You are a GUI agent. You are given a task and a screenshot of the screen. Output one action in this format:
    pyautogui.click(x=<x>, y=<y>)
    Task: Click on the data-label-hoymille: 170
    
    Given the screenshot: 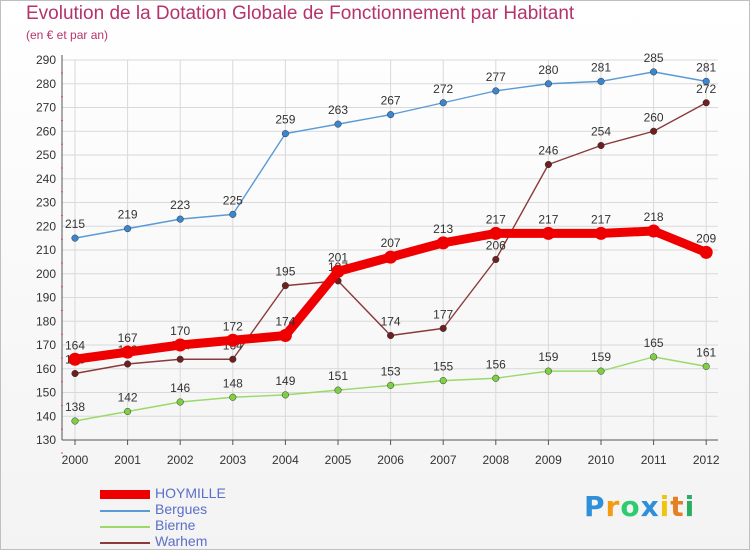 What is the action you would take?
    pyautogui.click(x=180, y=331)
    